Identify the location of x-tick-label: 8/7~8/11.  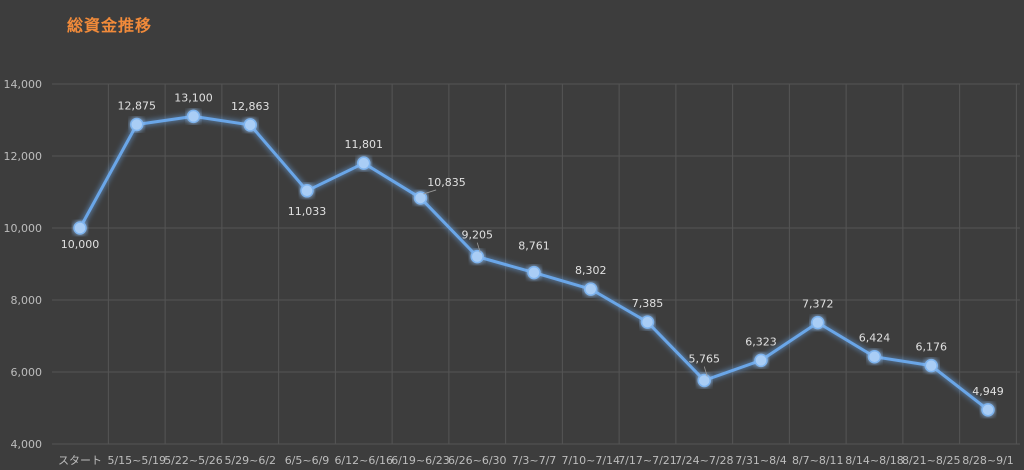
(818, 460).